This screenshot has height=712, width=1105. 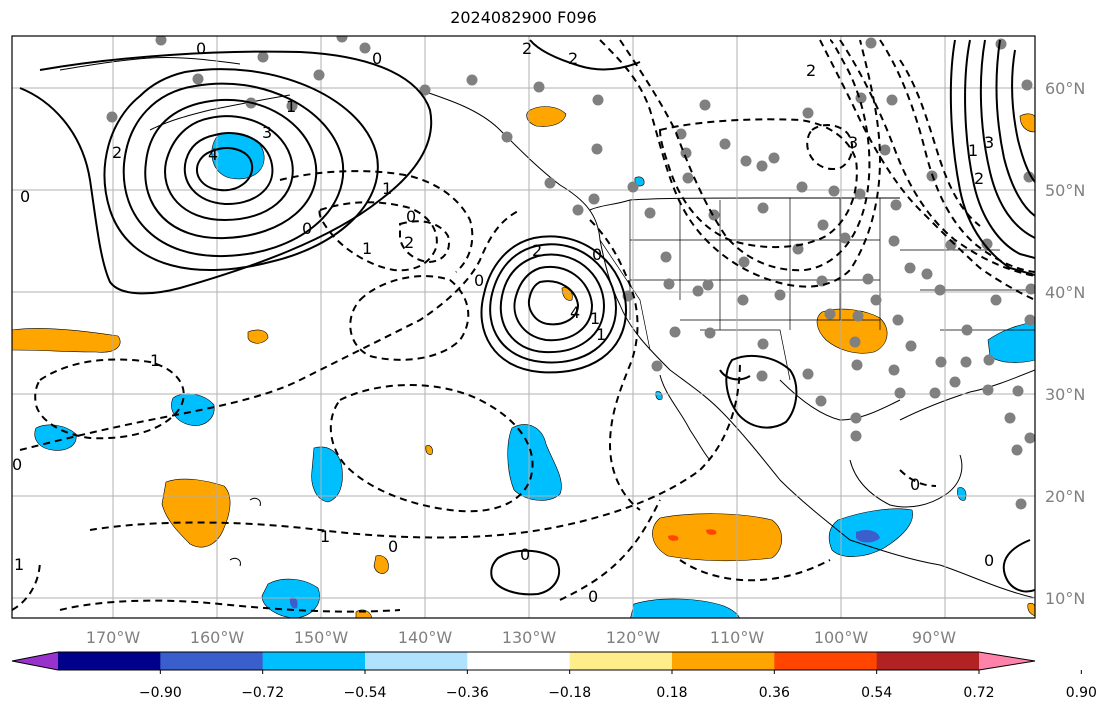 I want to click on colorbar-tick-label: 0.54, so click(x=876, y=693).